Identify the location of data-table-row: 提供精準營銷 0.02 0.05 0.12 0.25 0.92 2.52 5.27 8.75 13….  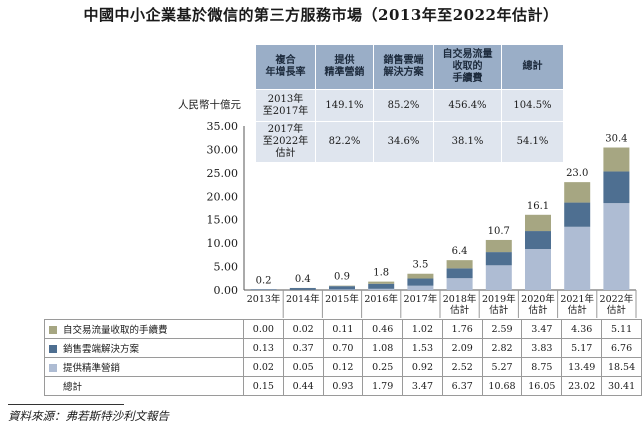
(343, 367).